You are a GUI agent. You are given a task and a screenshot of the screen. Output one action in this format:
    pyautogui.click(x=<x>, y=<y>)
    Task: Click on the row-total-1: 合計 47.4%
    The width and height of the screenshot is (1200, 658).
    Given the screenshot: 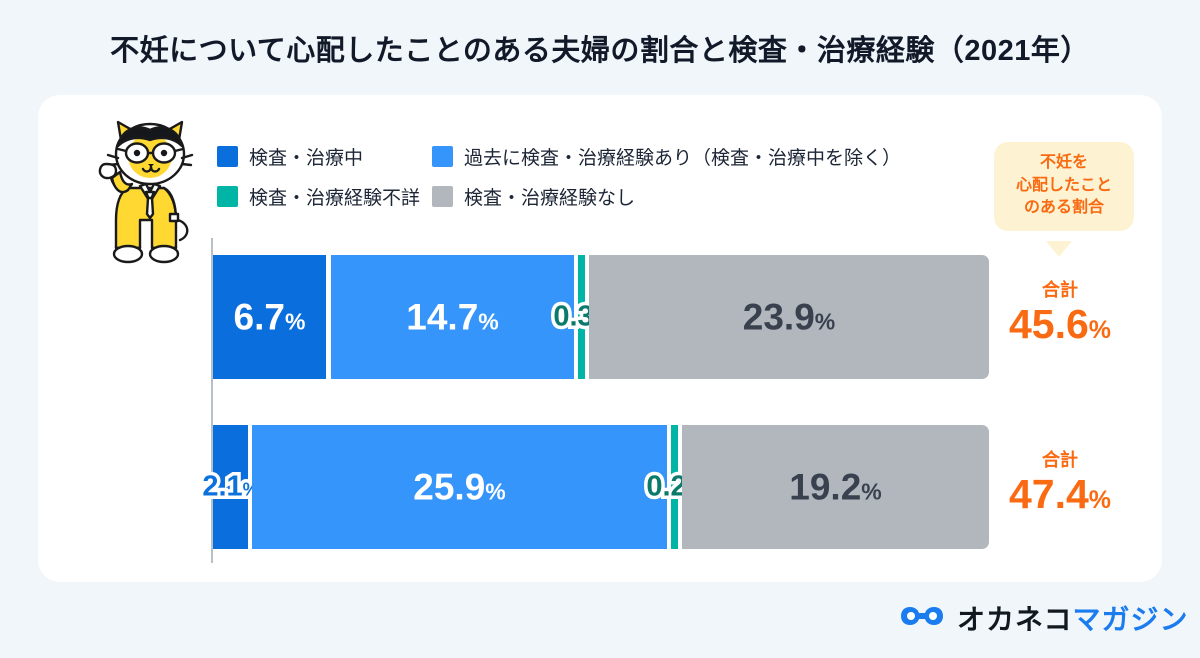 What is the action you would take?
    pyautogui.click(x=1060, y=483)
    